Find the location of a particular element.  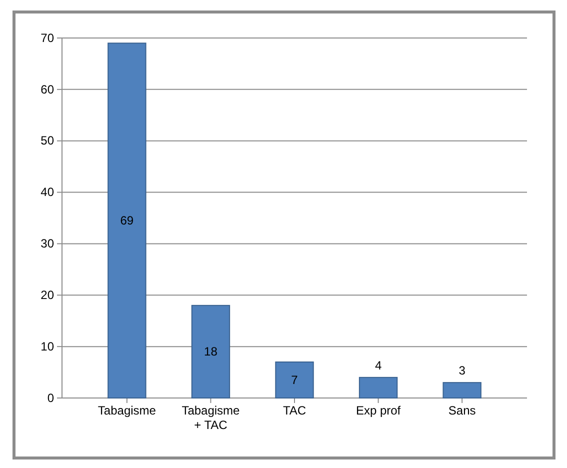

y-tick-label: 70 is located at coordinates (47, 37).